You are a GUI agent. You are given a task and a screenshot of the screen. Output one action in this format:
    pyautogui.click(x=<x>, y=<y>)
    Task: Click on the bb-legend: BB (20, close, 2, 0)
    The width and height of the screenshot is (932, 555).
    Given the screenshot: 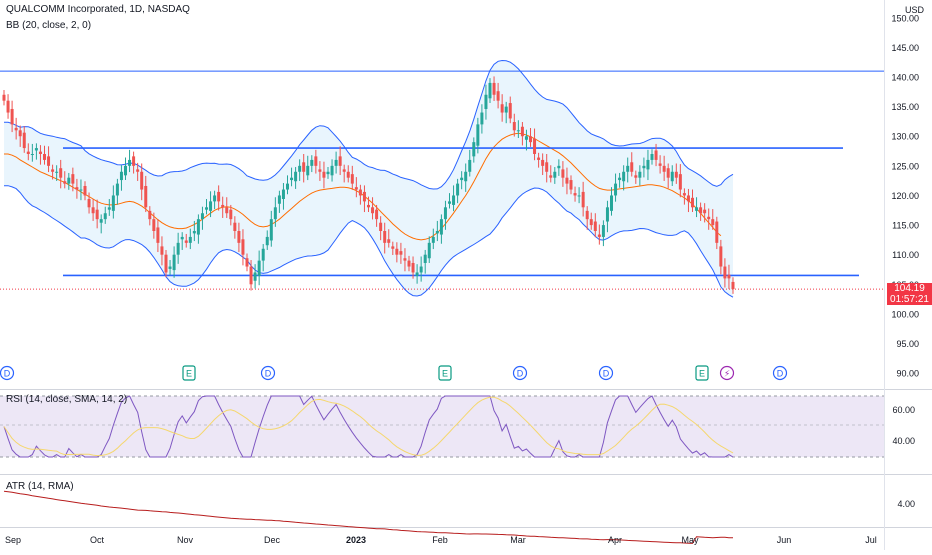 What is the action you would take?
    pyautogui.click(x=49, y=25)
    